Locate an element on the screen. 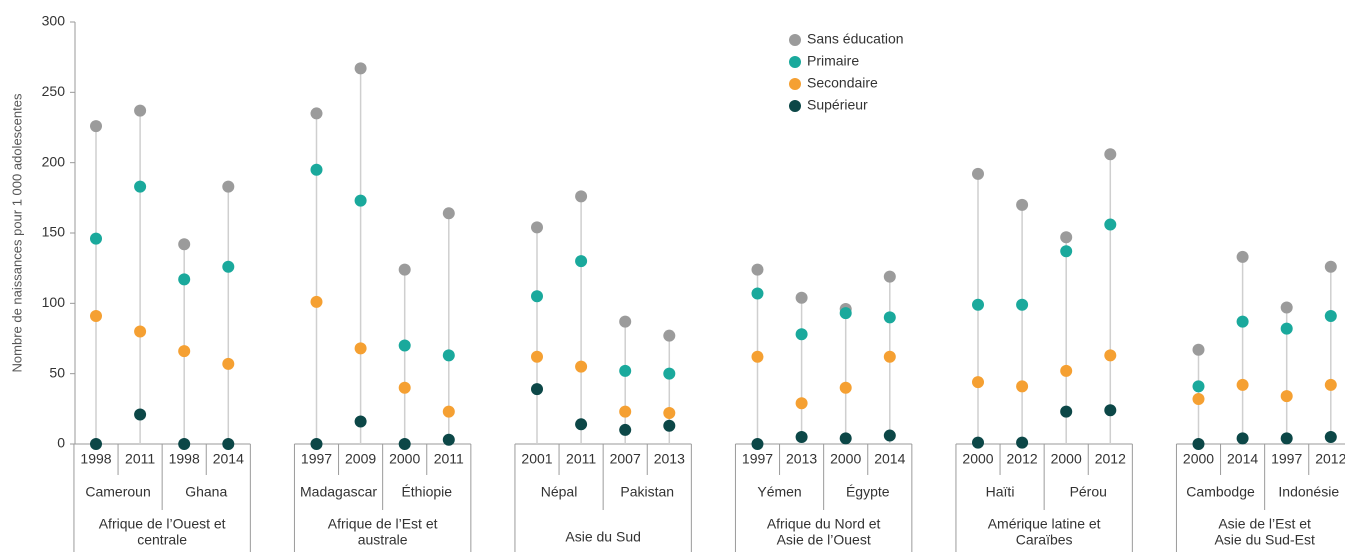 The image size is (1345, 552). x-tick-label: 2012 is located at coordinates (1110, 459).